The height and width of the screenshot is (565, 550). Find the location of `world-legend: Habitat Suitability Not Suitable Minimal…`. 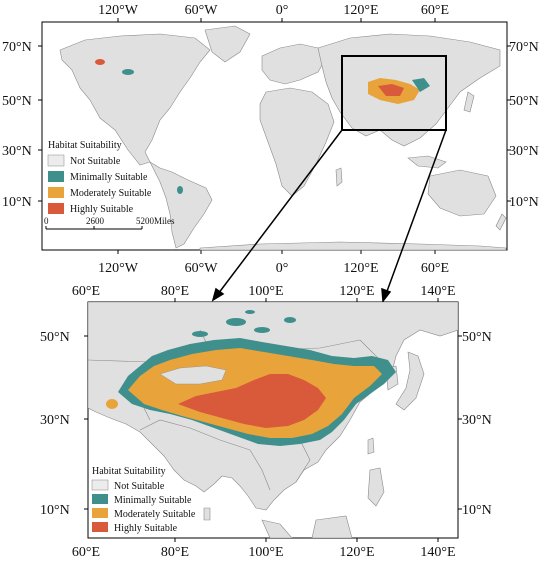

world-legend: Habitat Suitability Not Suitable Minimal… is located at coordinates (99, 177).